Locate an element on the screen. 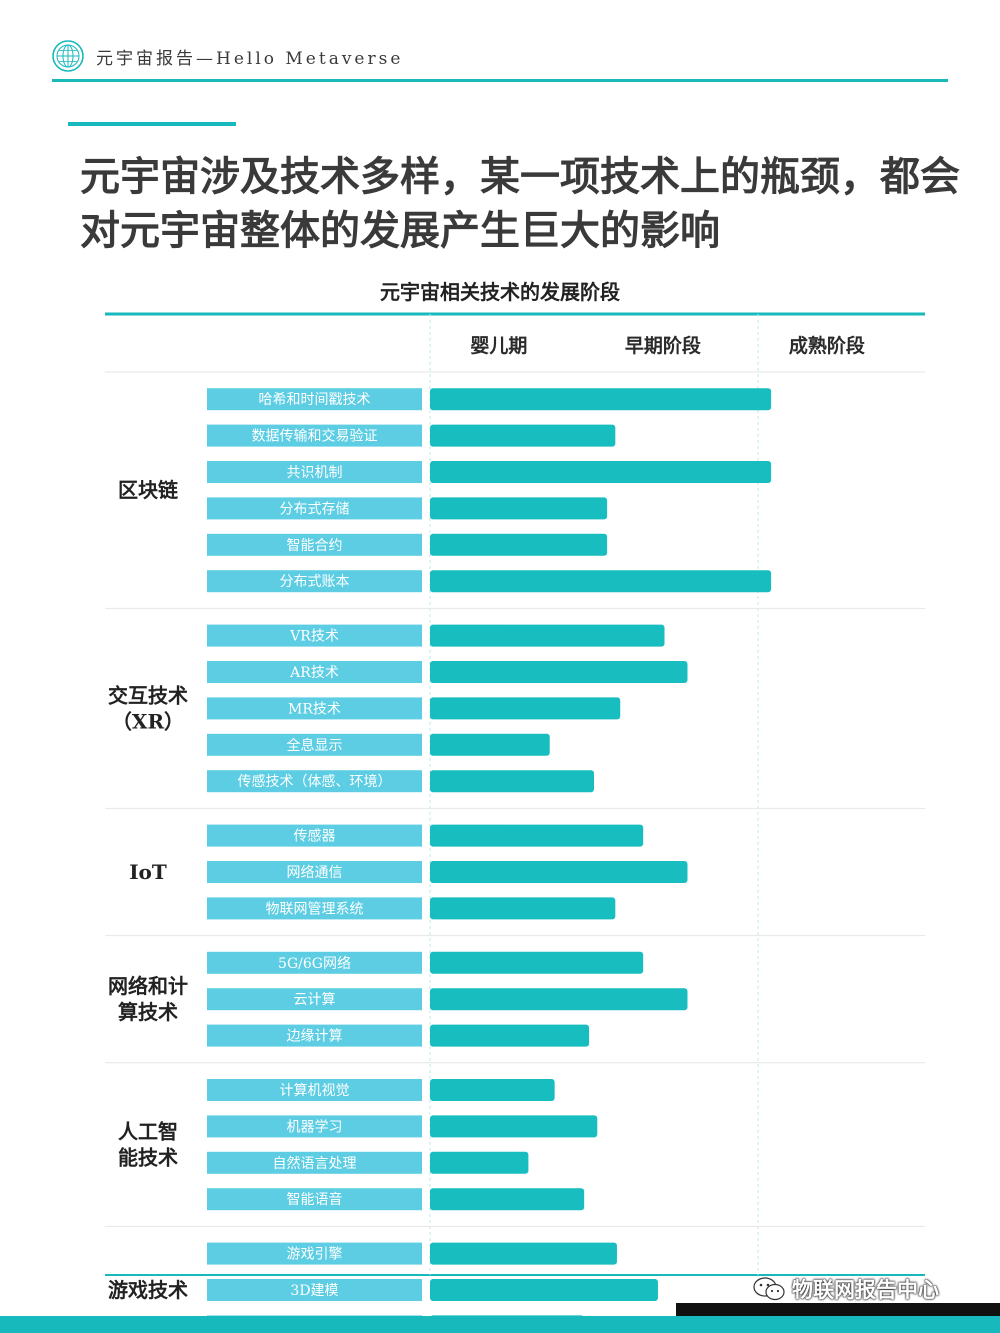  tech-label: 数据传输和交易验证 is located at coordinates (315, 436).